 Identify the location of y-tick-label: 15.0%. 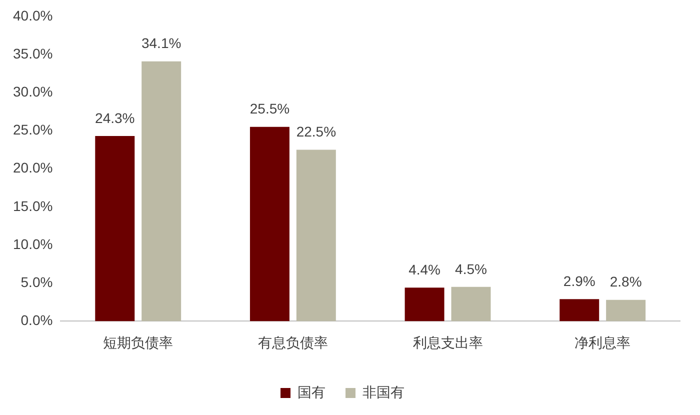
(32, 206).